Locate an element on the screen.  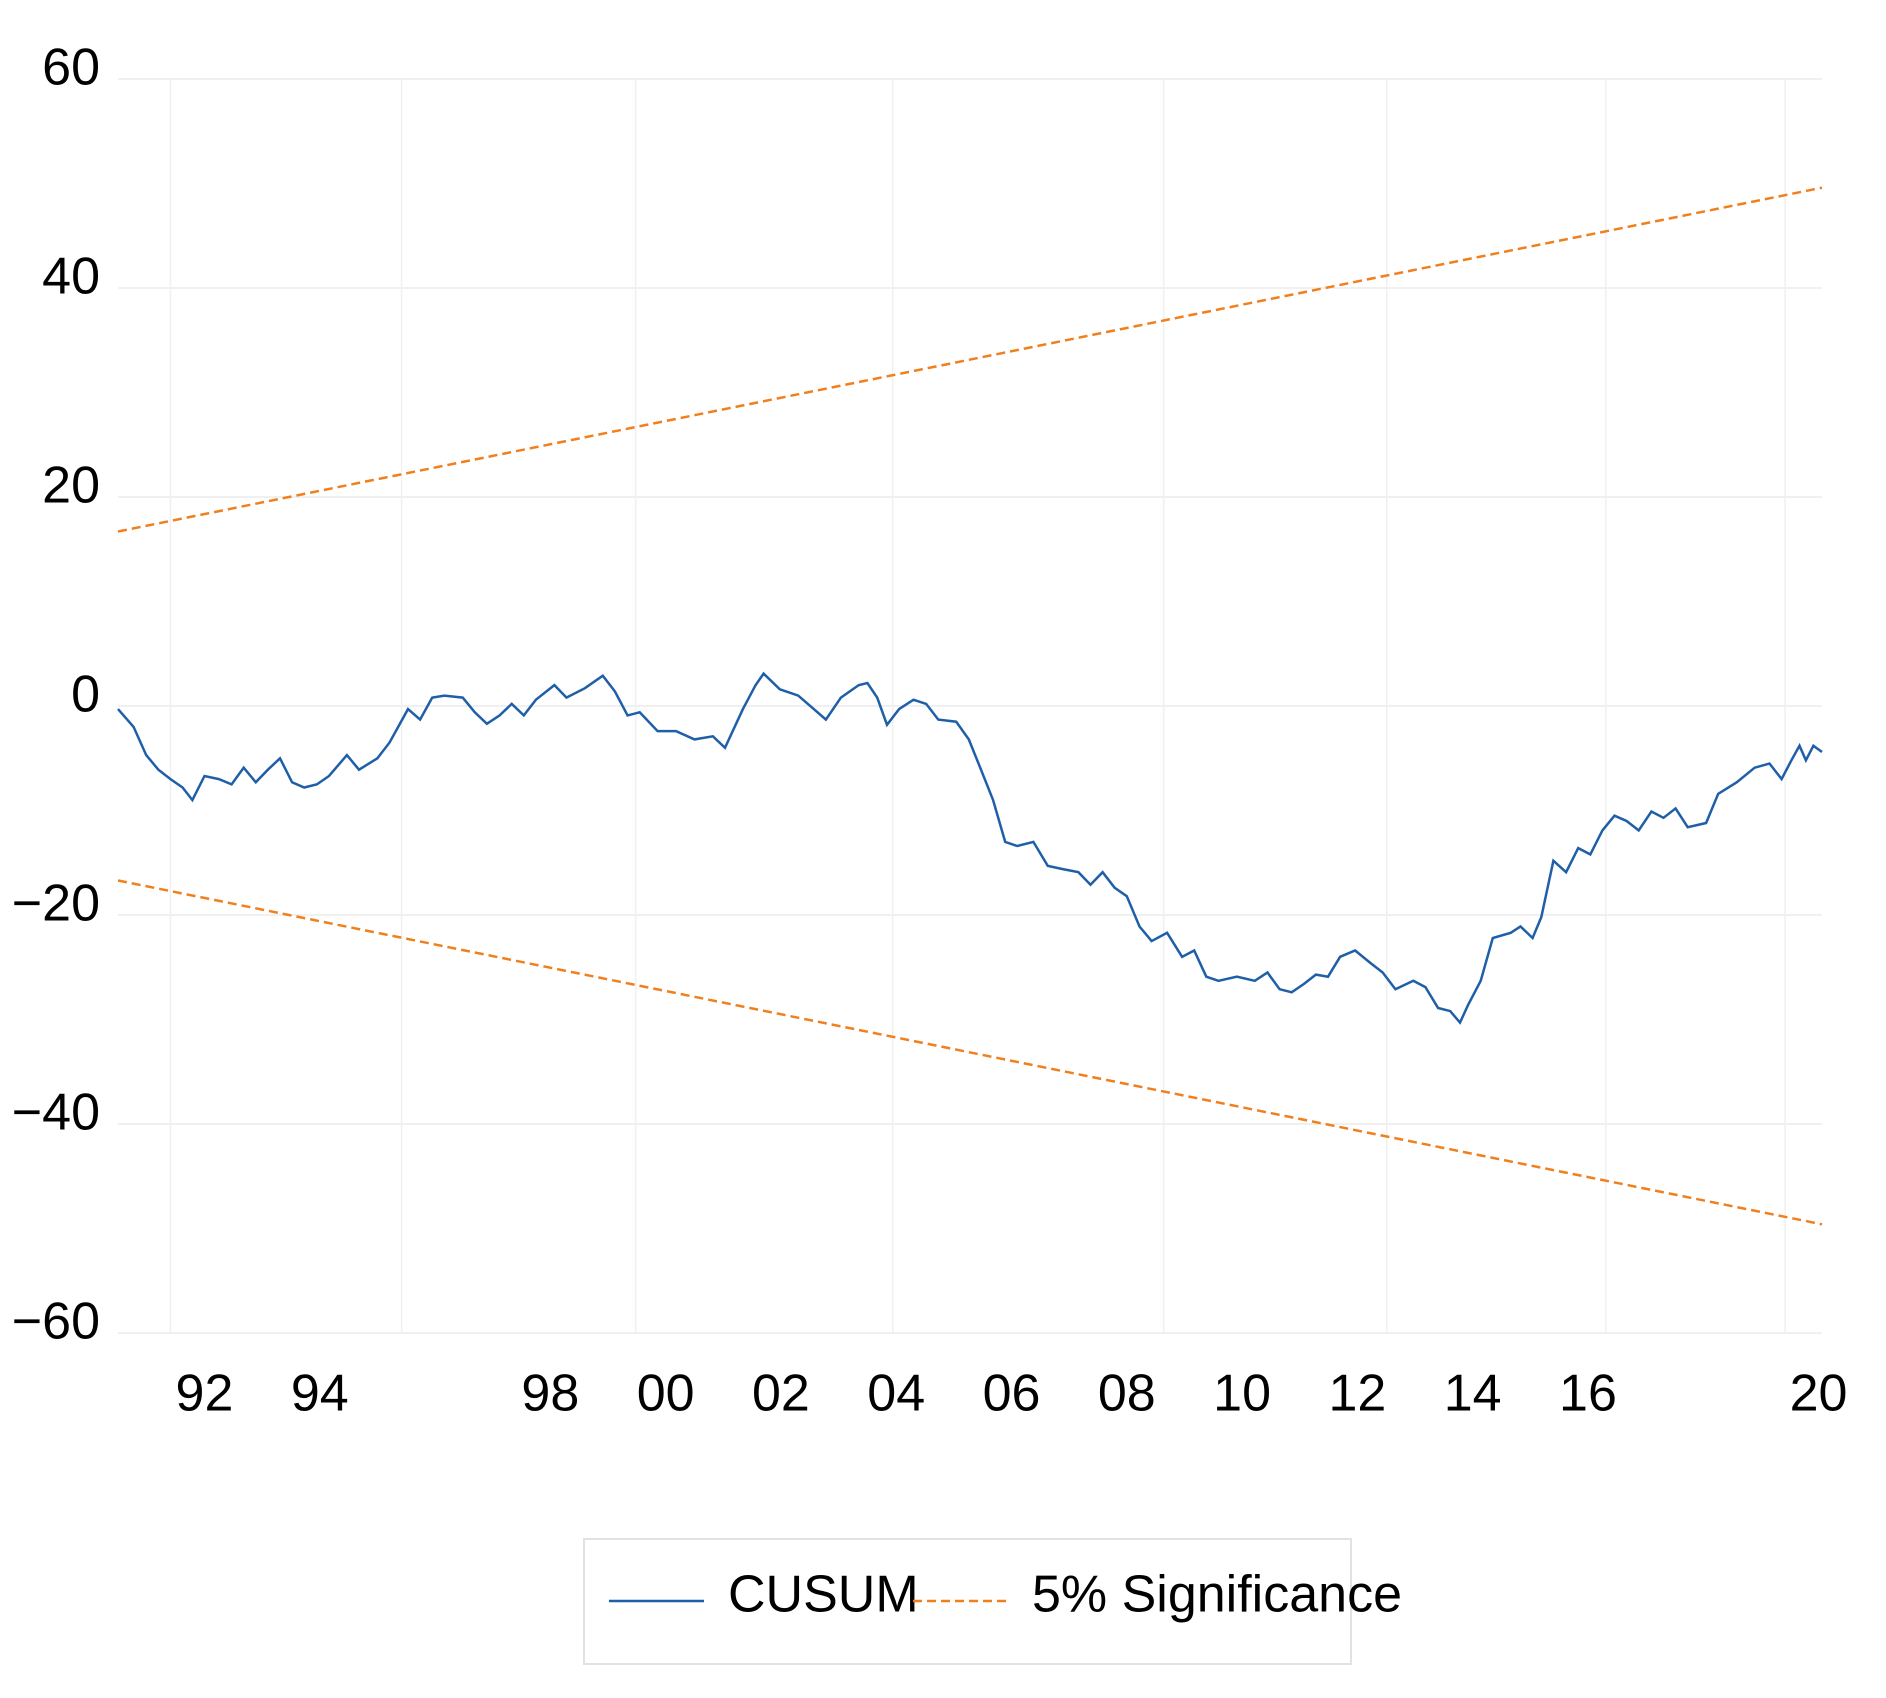
x-tick-label: 04 is located at coordinates (896, 1394).